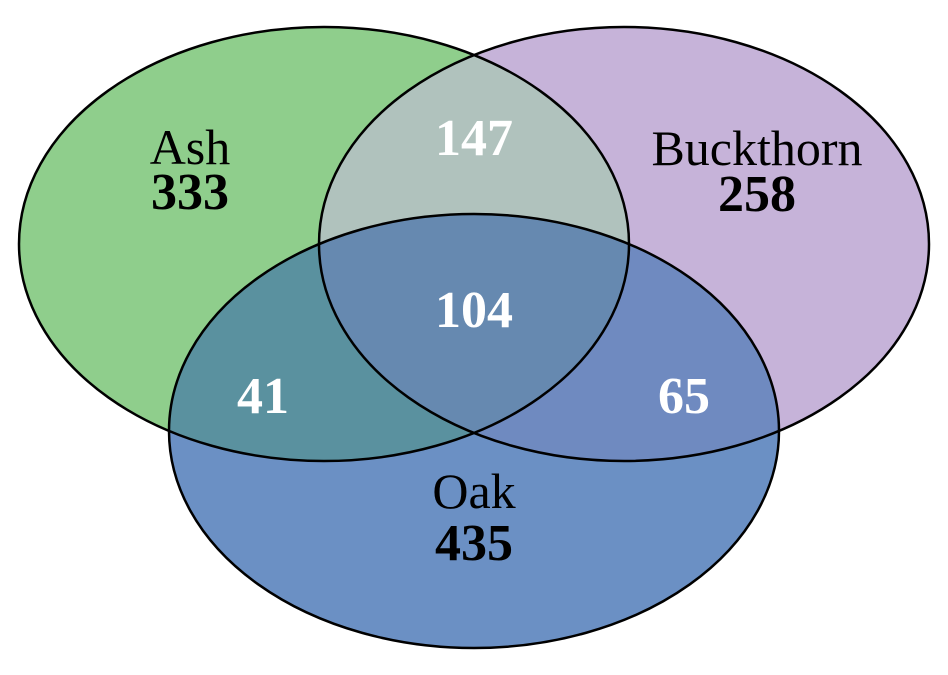 The image size is (948, 675). What do you see at coordinates (474, 543) in the screenshot?
I see `oak-unique-count: 435` at bounding box center [474, 543].